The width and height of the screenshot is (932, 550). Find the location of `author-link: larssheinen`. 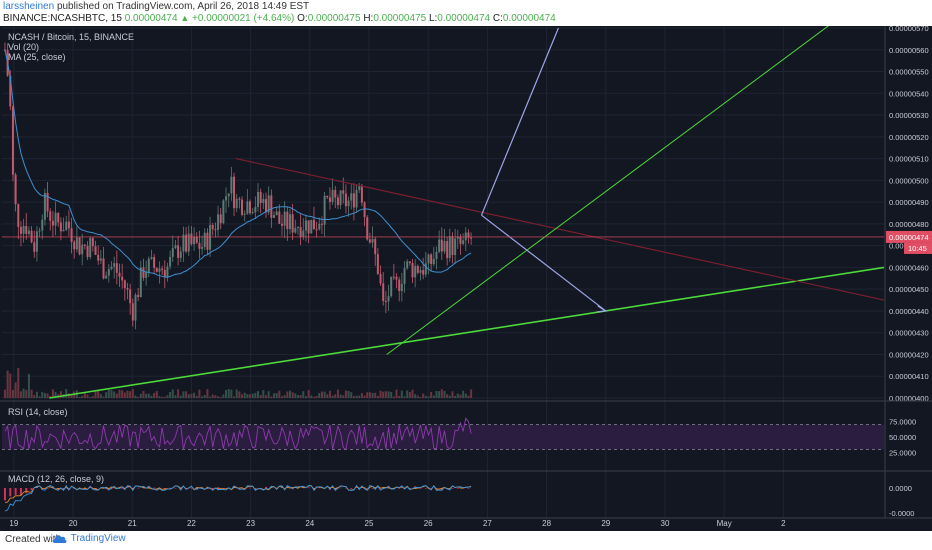

author-link: larssheinen is located at coordinates (29, 6).